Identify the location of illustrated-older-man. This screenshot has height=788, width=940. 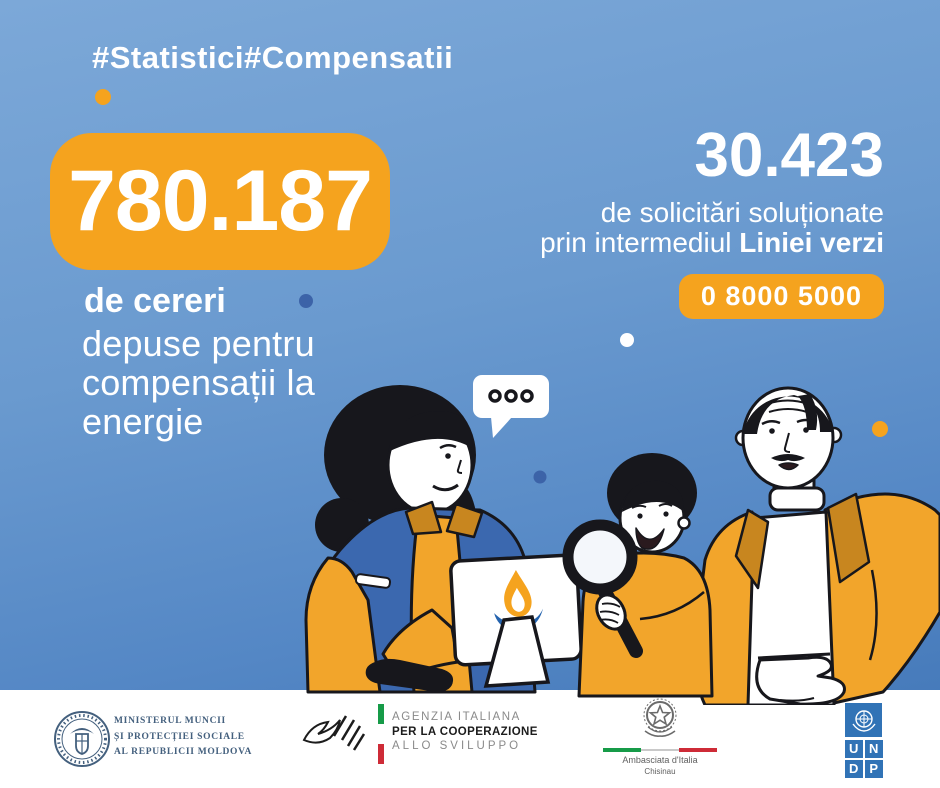
(816, 545).